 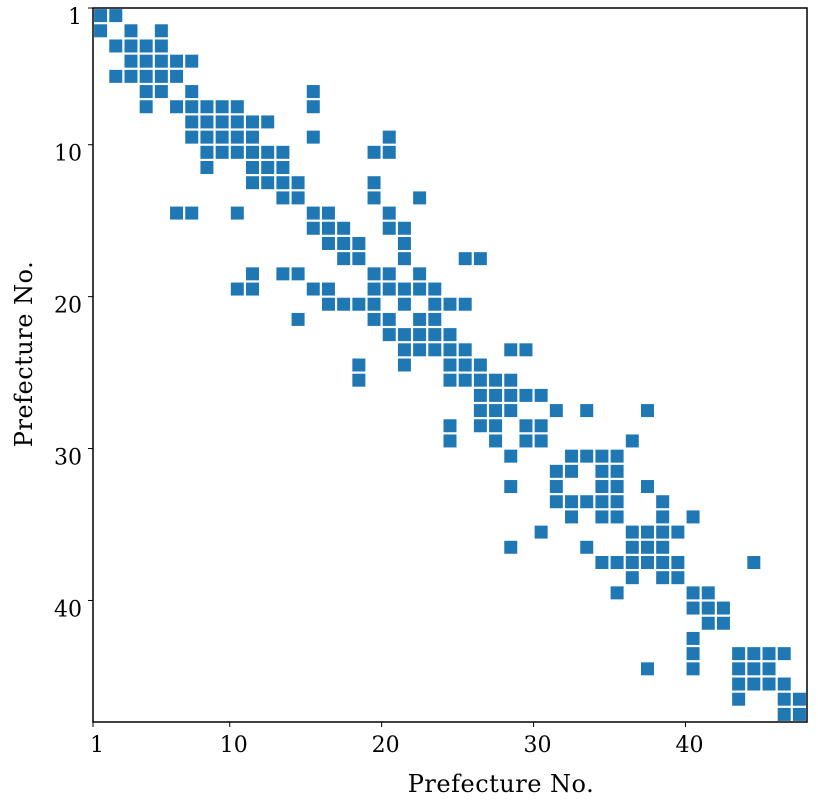 I want to click on y-tick-label: 40, so click(x=68, y=609).